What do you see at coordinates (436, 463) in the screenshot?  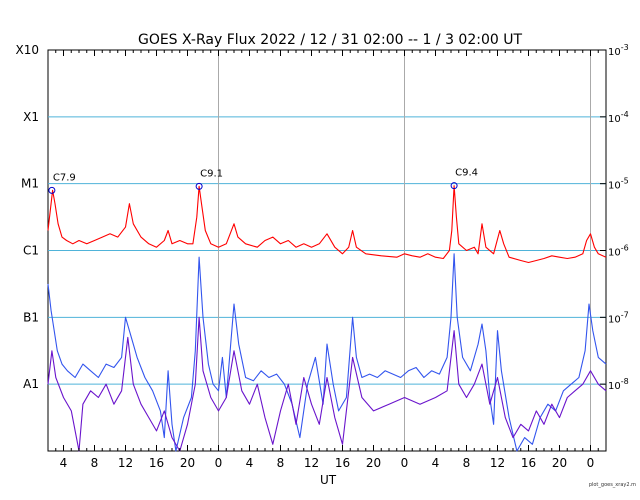 I see `x-tick-label-12: 4` at bounding box center [436, 463].